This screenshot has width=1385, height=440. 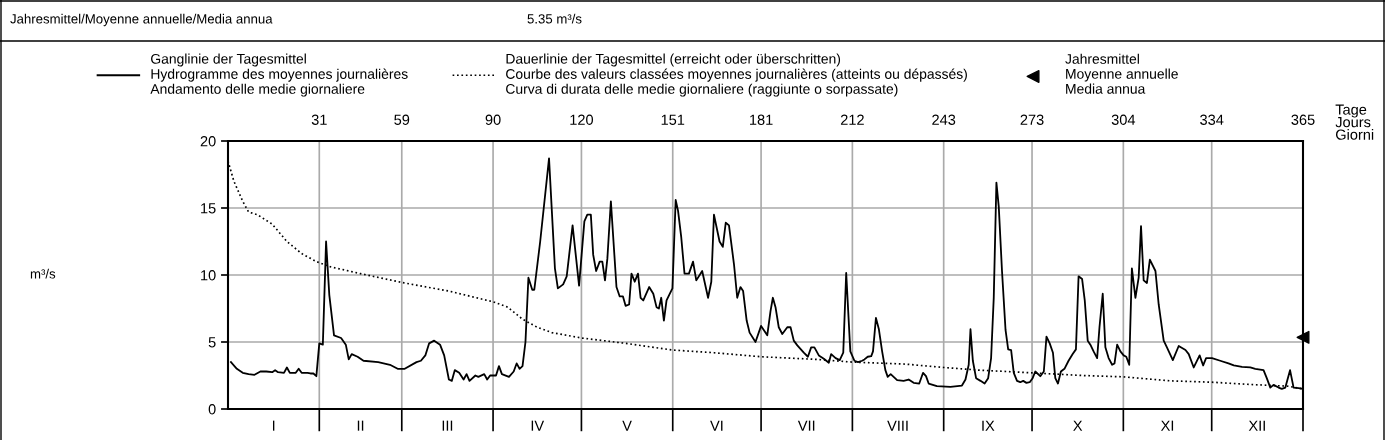 What do you see at coordinates (208, 275) in the screenshot?
I see `y-tick-label: 10` at bounding box center [208, 275].